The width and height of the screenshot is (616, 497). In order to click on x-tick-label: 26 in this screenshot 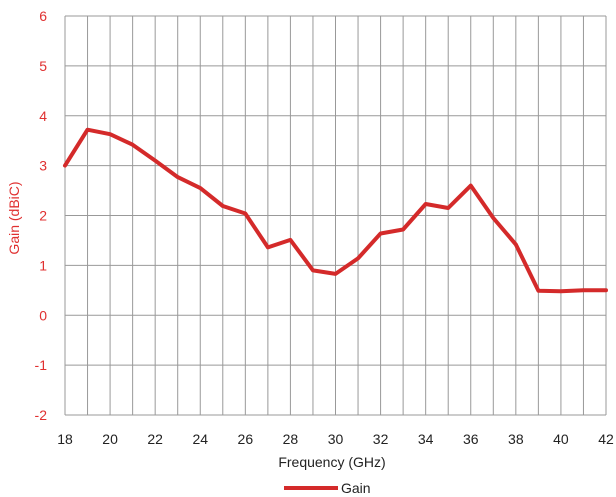, I will do `click(246, 439)`.